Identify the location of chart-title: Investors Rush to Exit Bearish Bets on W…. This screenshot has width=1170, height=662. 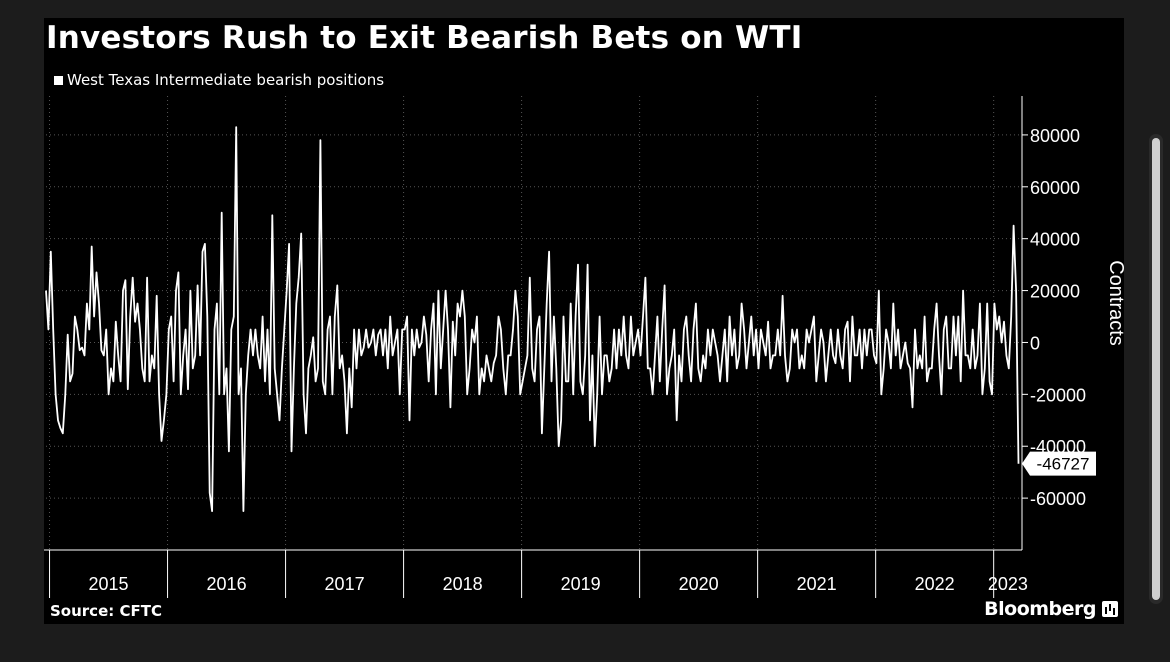
(424, 38).